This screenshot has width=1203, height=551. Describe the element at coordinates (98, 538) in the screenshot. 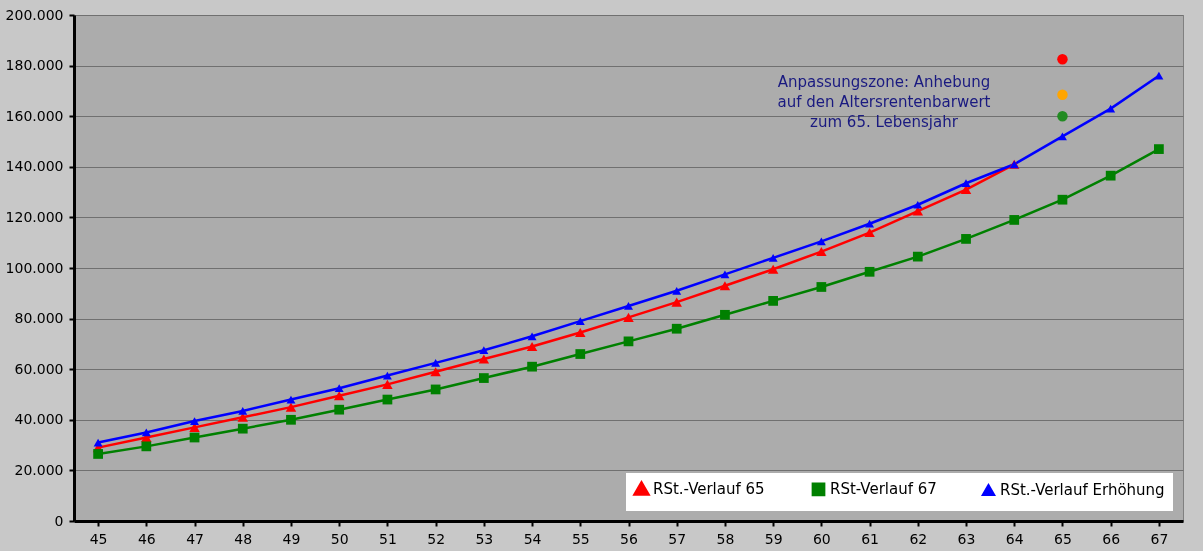

I see `x-tick-label: 45` at that location.